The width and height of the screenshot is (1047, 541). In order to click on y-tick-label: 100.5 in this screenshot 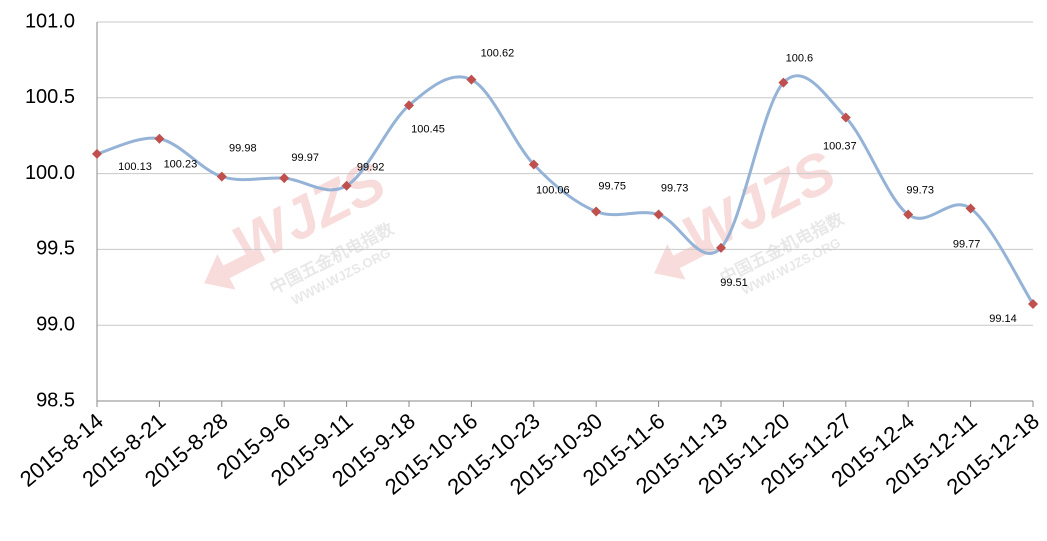, I will do `click(50, 97)`.